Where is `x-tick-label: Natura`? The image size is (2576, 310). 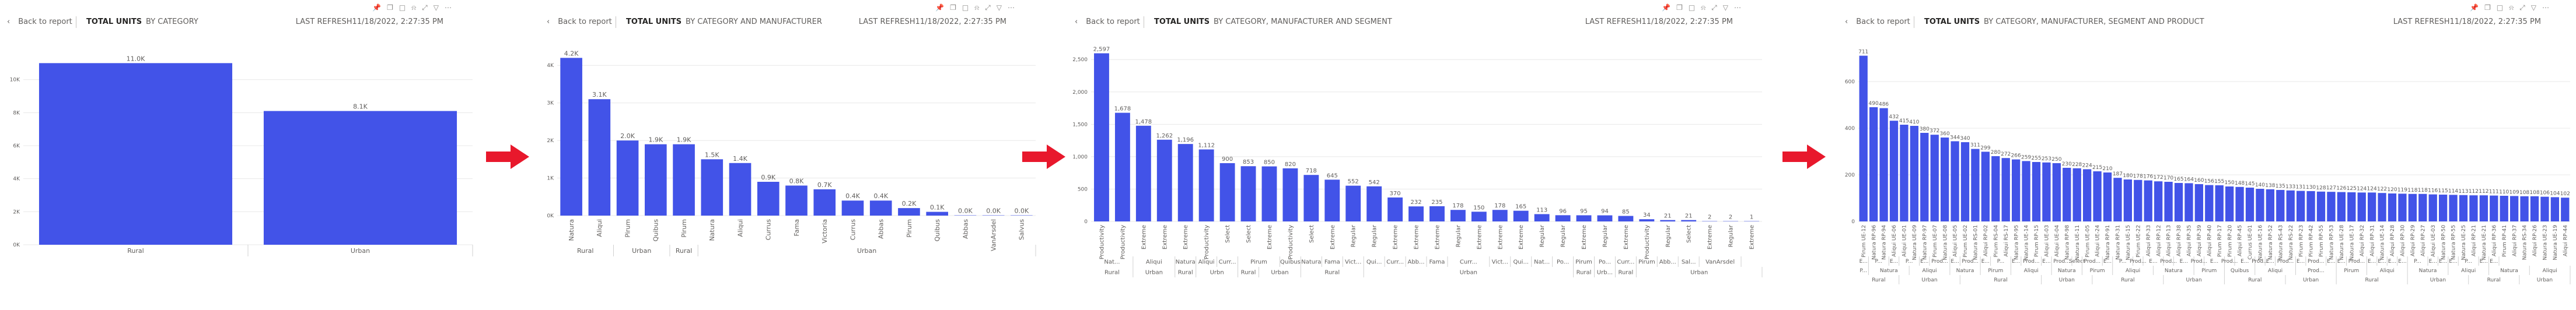
x-tick-label: Natura is located at coordinates (712, 230).